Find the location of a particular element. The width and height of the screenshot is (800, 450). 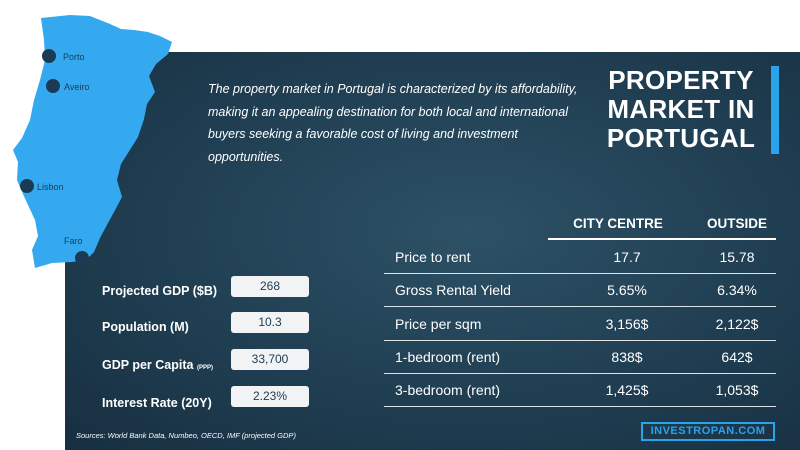

stat-value-projected-gdp: 268 is located at coordinates (270, 286).